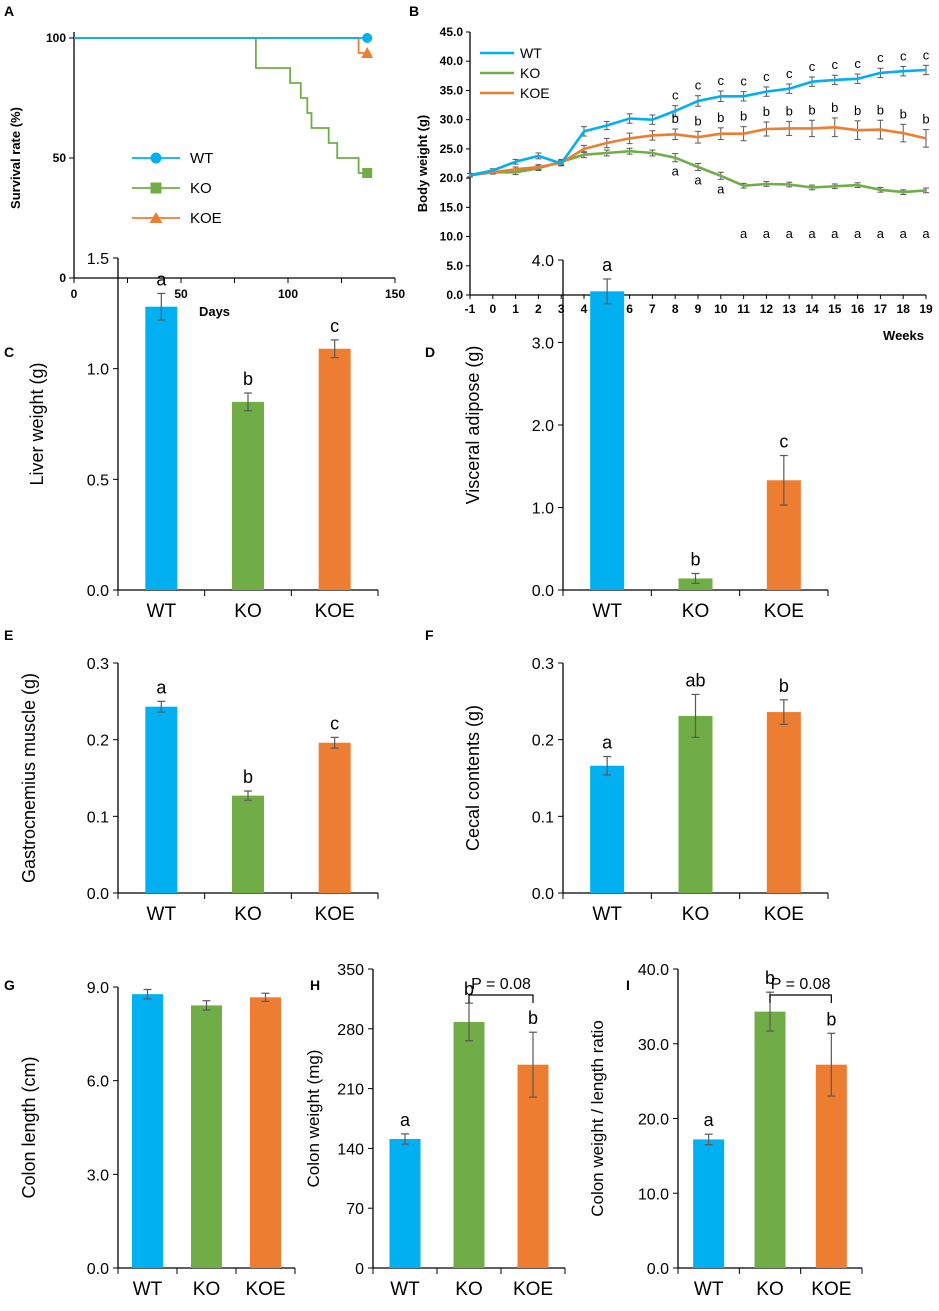 The image size is (939, 1311). I want to click on y-tick-label: 1.0, so click(98, 370).